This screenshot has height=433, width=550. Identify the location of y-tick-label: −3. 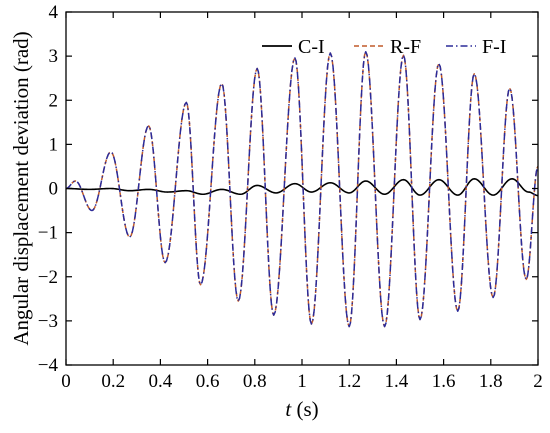
(48, 321).